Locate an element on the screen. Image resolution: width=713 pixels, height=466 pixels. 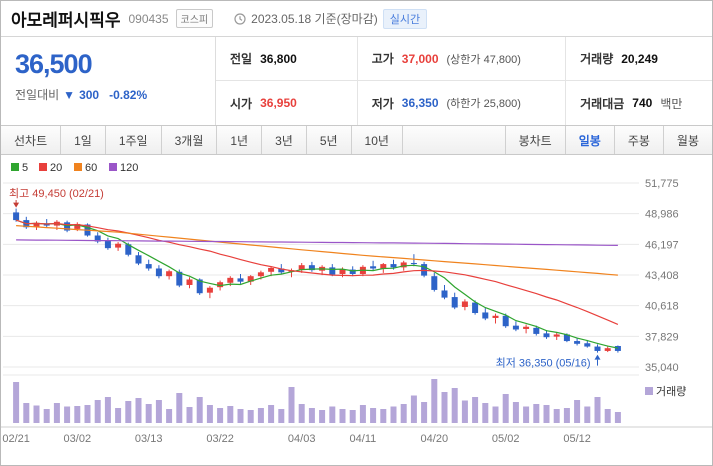
y-axis-label: 43,408 is located at coordinates (662, 276).